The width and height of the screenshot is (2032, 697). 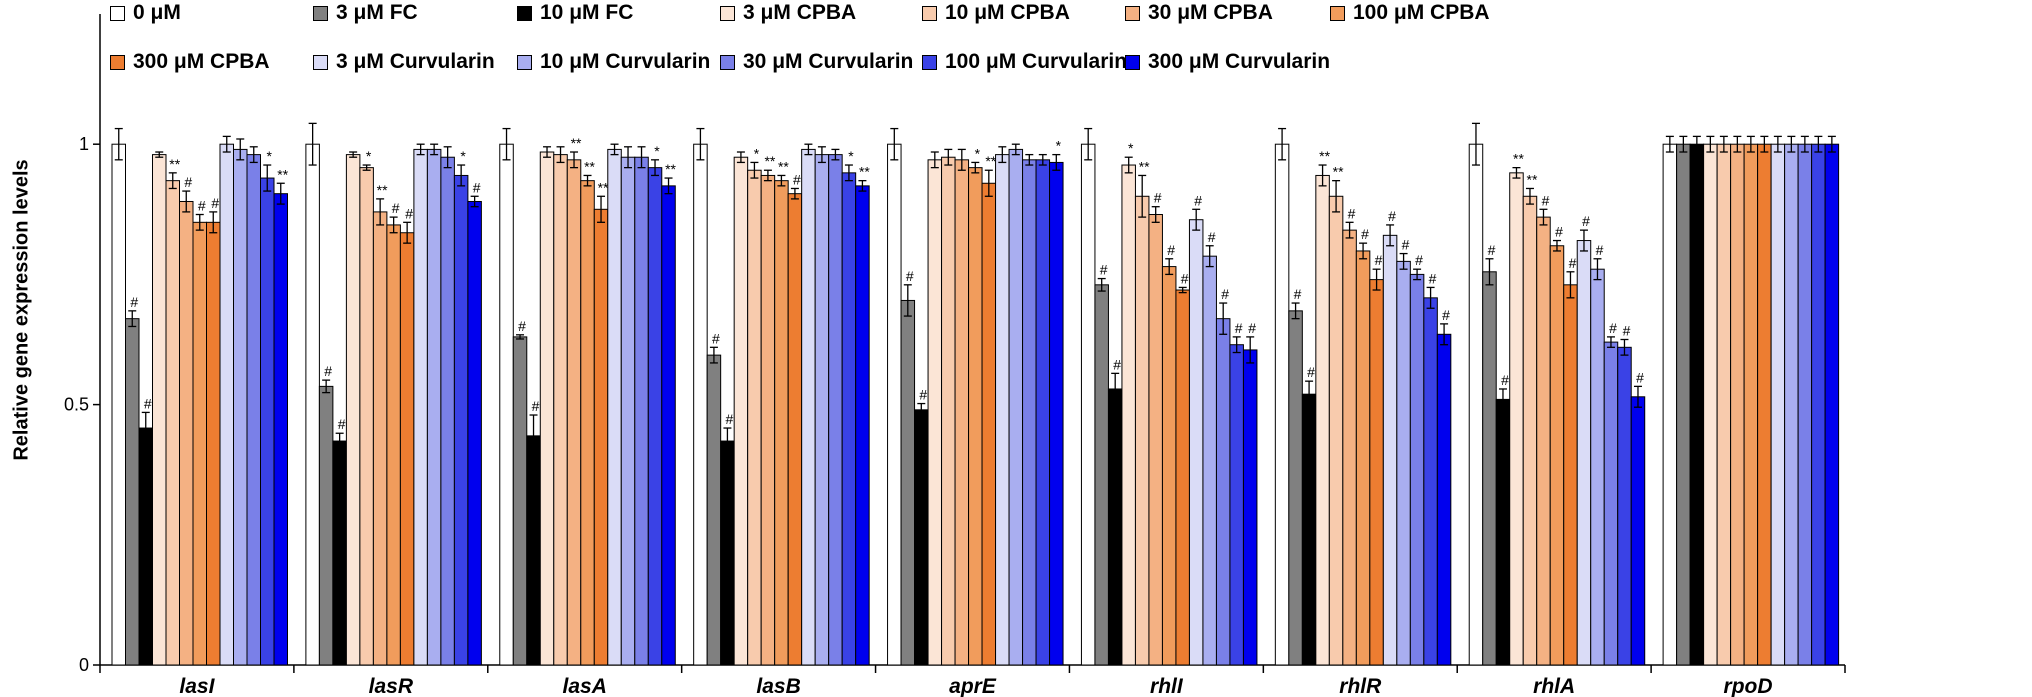 I want to click on y-tick-label: 1, so click(x=84, y=144).